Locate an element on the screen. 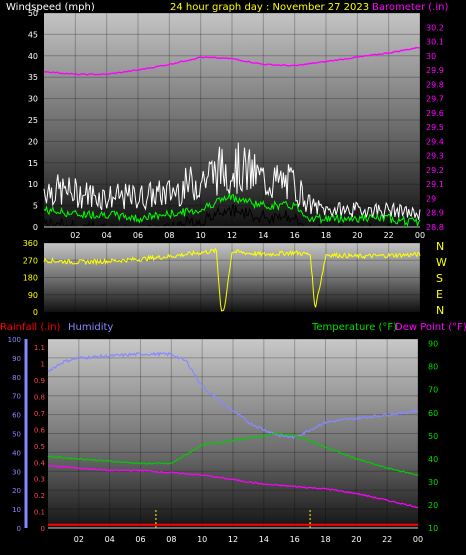  barometer-tick-label: 30 is located at coordinates (431, 56).